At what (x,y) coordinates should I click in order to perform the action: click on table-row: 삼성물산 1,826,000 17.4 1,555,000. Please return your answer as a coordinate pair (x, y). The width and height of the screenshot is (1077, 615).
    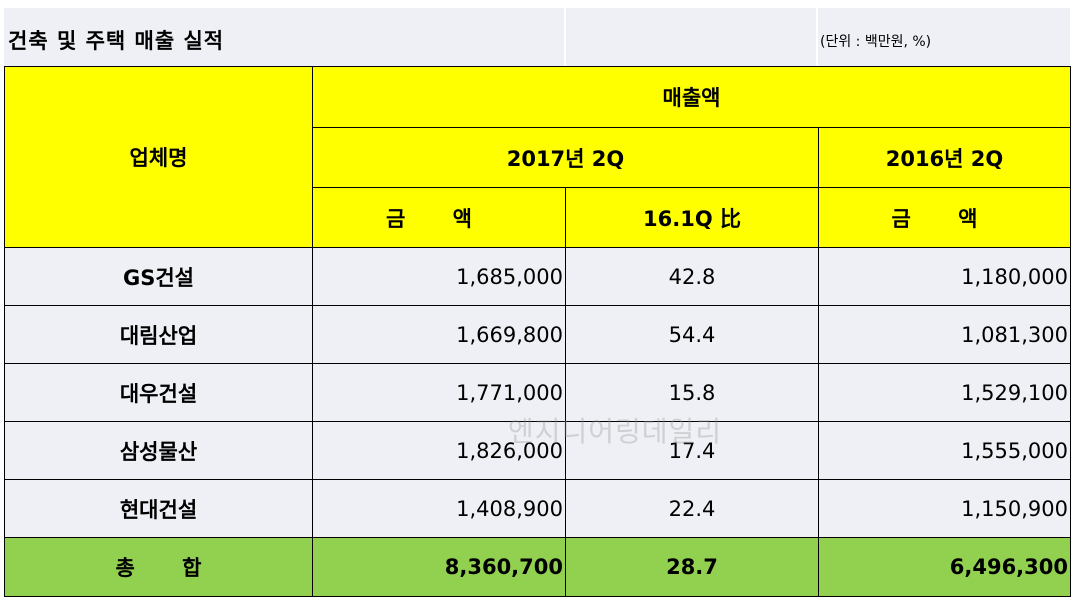
    Looking at the image, I should click on (537, 450).